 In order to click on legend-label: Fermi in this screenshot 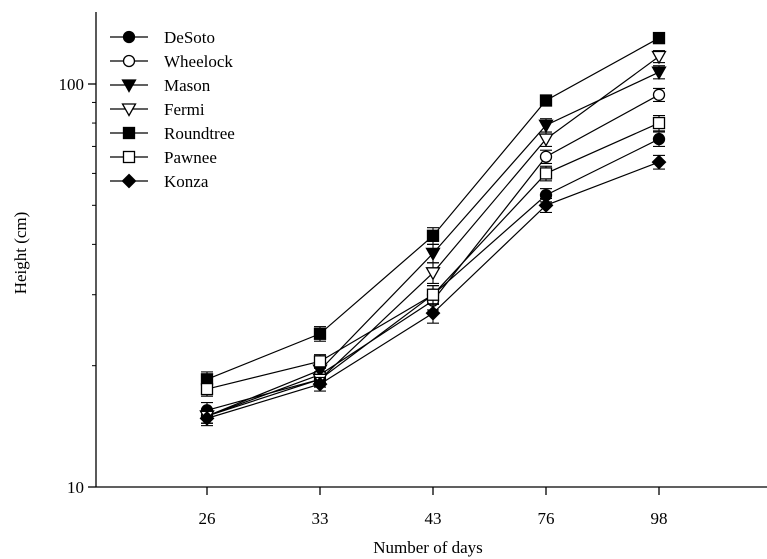, I will do `click(184, 109)`.